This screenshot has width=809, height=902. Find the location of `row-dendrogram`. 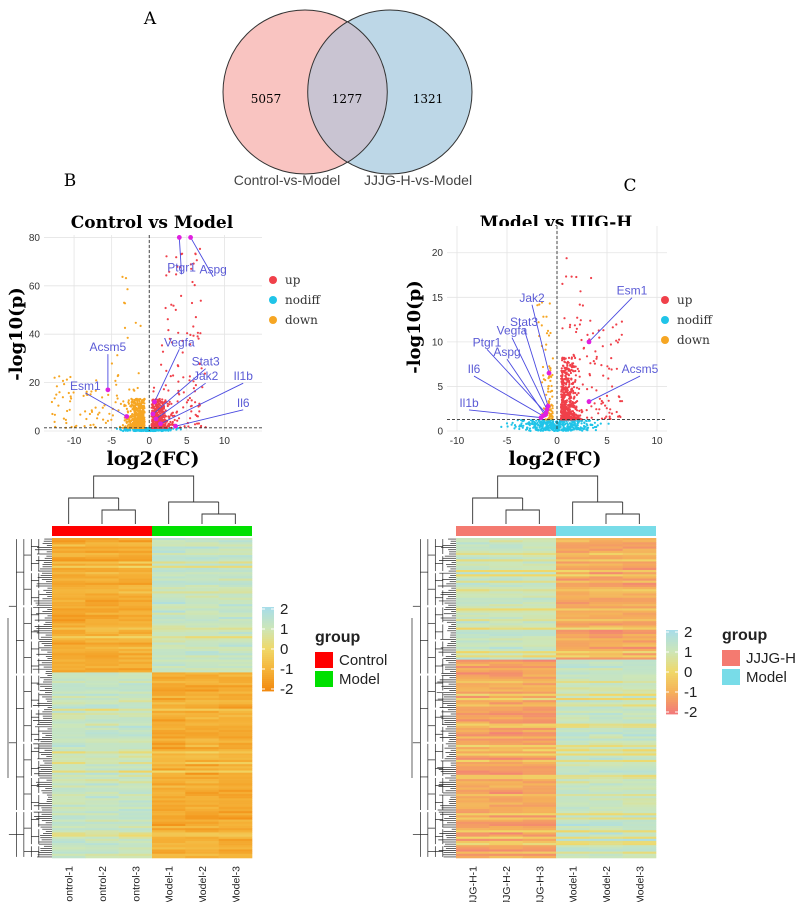

row-dendrogram is located at coordinates (29, 698).